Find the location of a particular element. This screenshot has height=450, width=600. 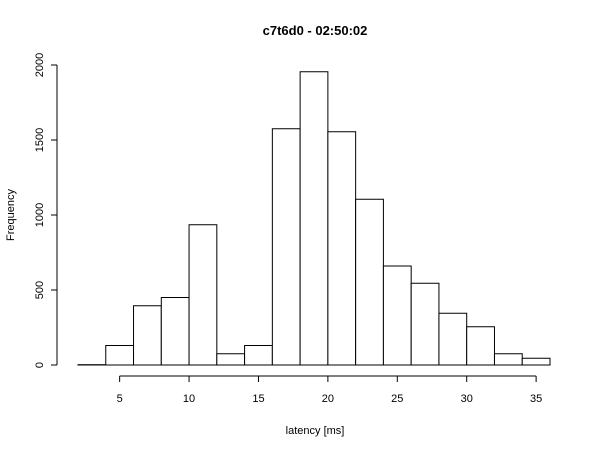

y-tick-label: 1500 is located at coordinates (40, 140).